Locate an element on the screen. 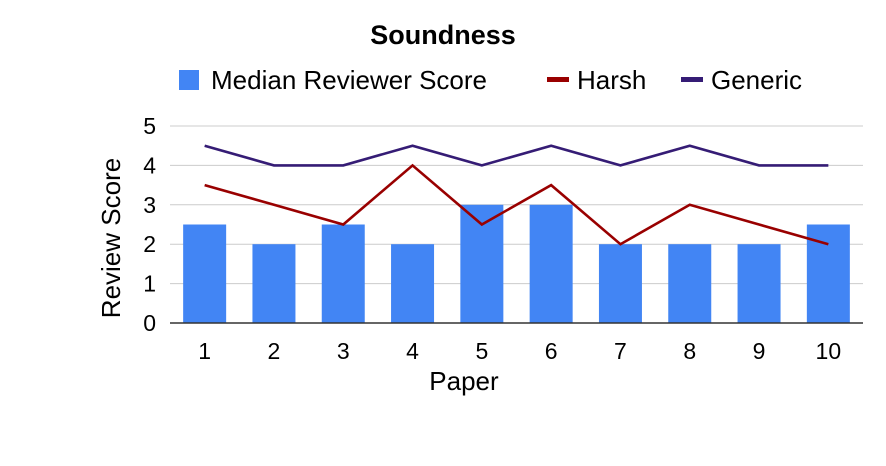 The height and width of the screenshot is (466, 886). legend-swatch-generic is located at coordinates (692, 79).